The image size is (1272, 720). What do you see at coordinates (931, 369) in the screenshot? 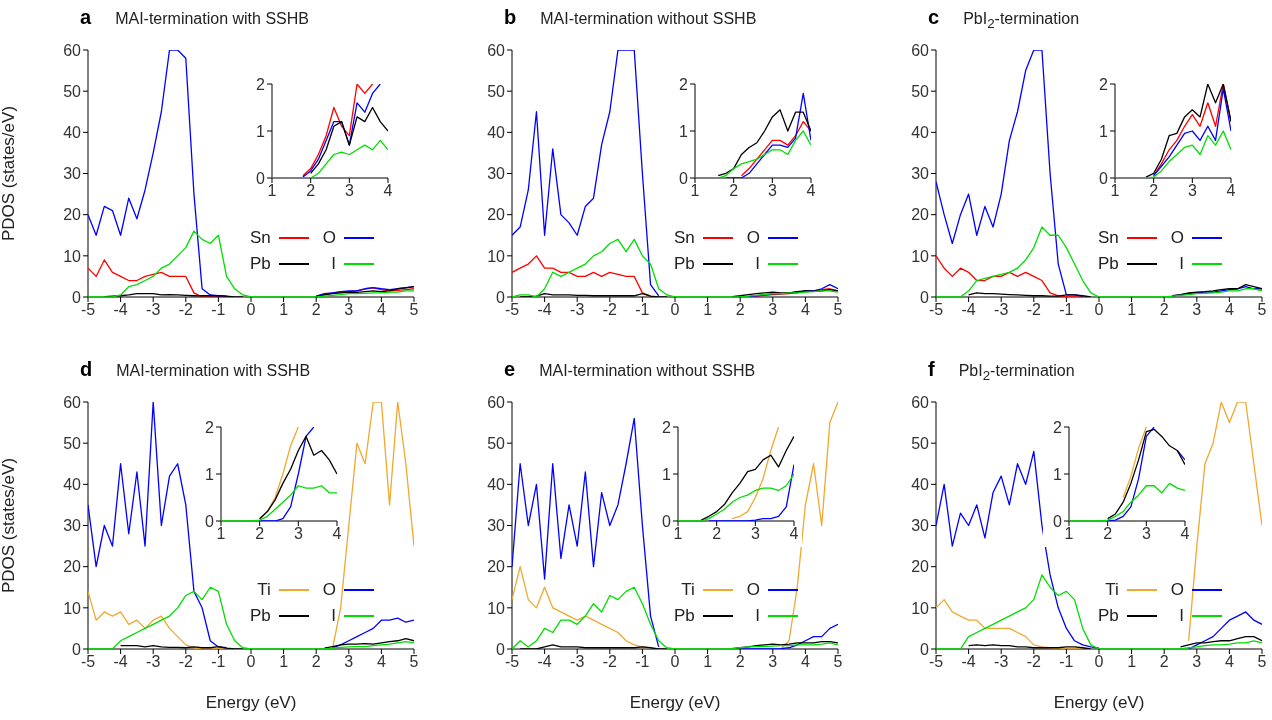
I see `text: f` at bounding box center [931, 369].